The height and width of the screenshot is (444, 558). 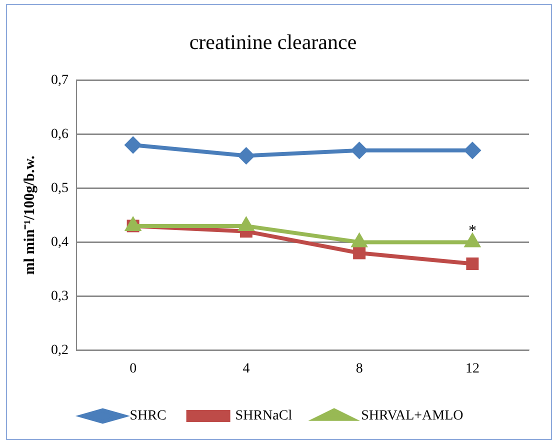 I want to click on y-tick-label: 0,6, so click(x=59, y=134).